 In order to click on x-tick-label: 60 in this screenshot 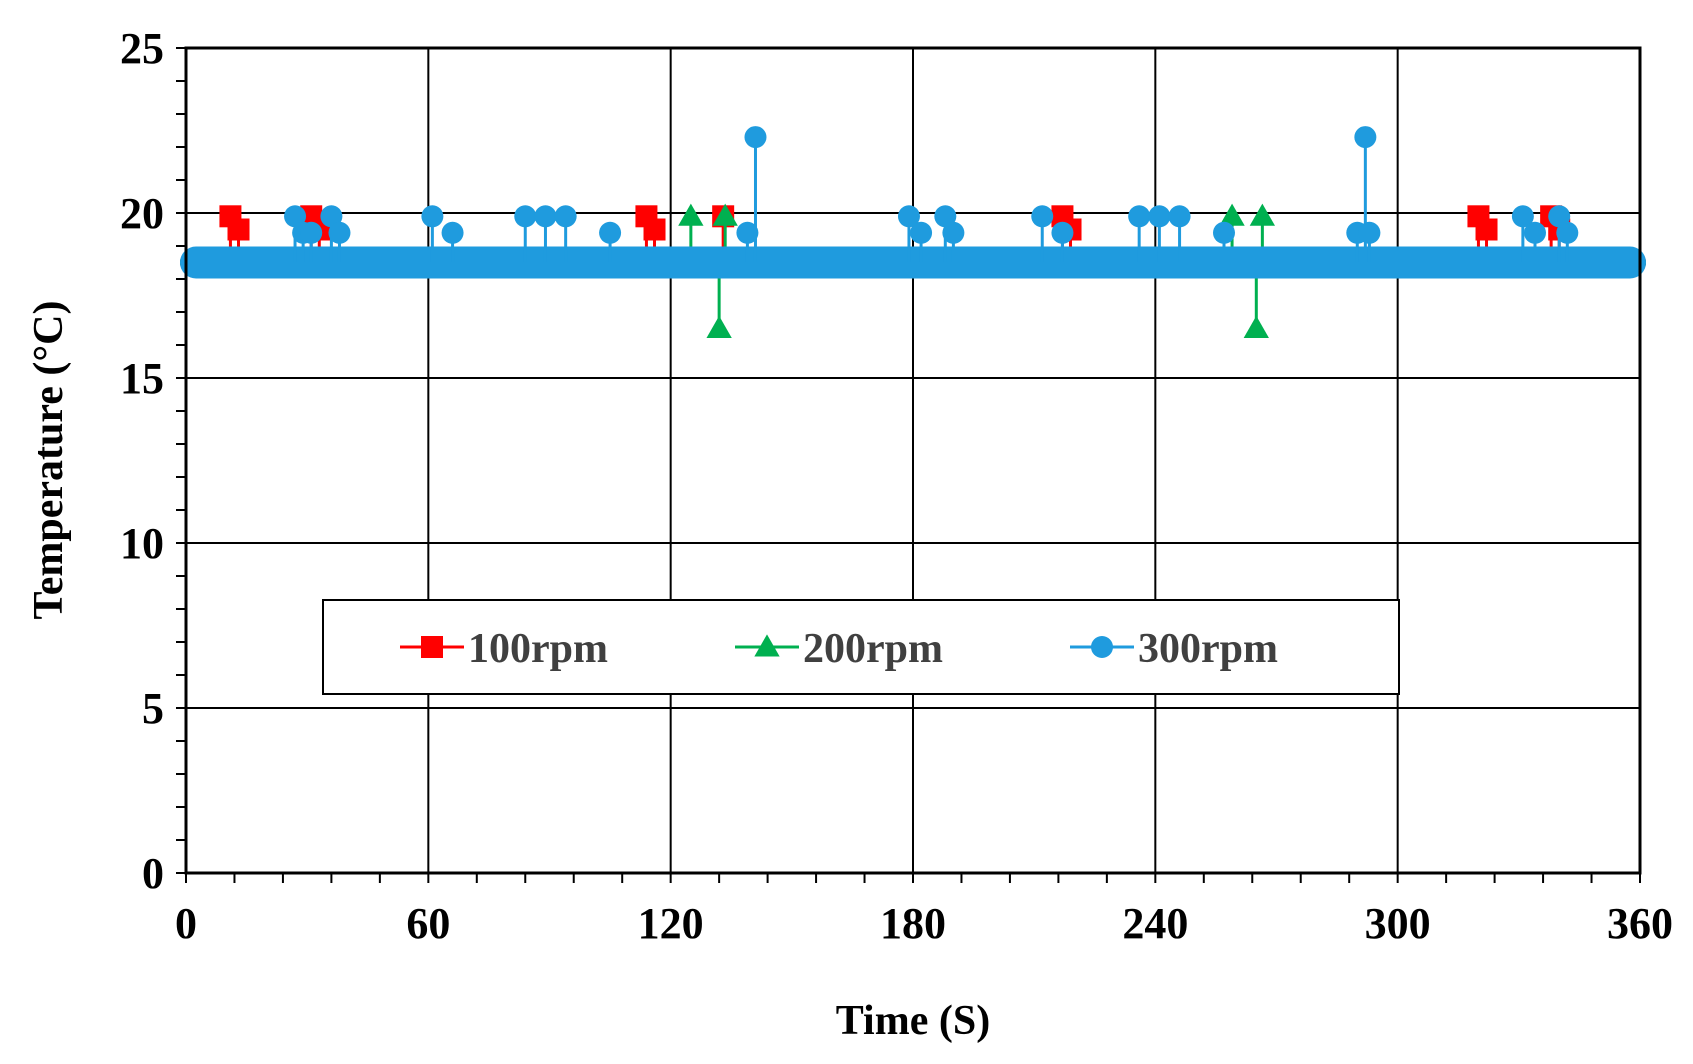, I will do `click(428, 923)`.